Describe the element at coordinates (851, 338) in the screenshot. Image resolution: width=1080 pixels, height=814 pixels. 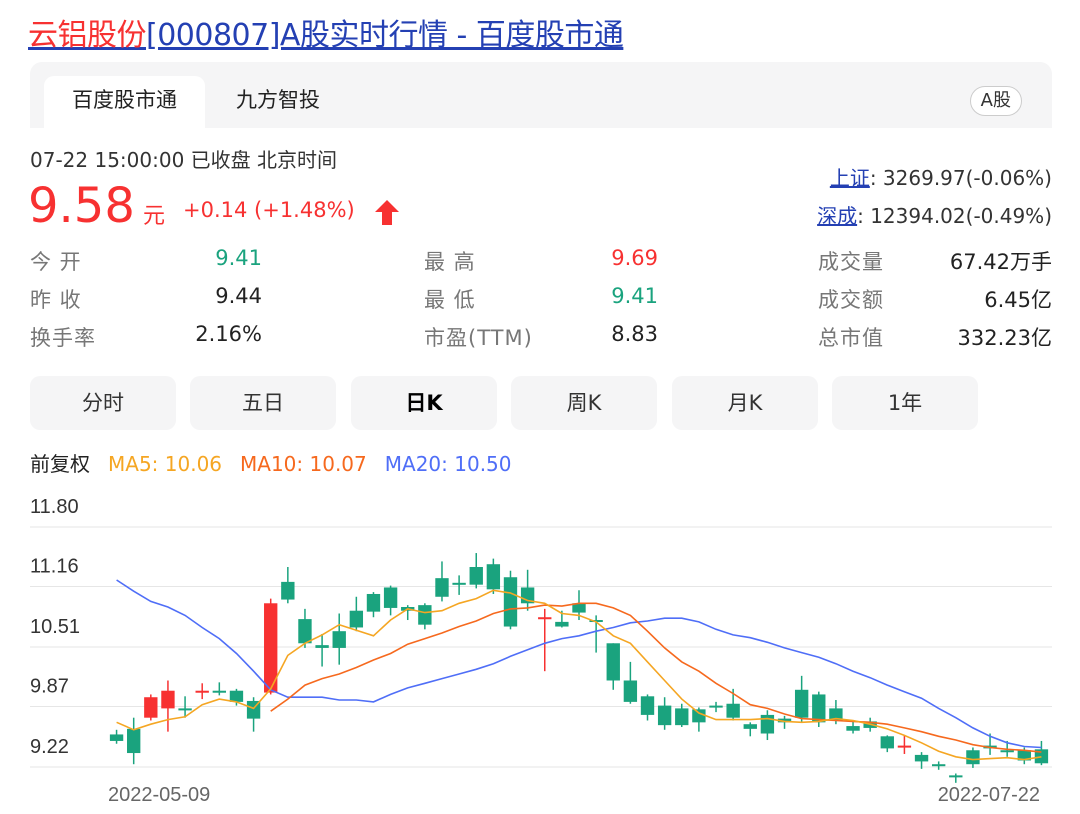
I see `stat-market-cap-label: 总市值` at that location.